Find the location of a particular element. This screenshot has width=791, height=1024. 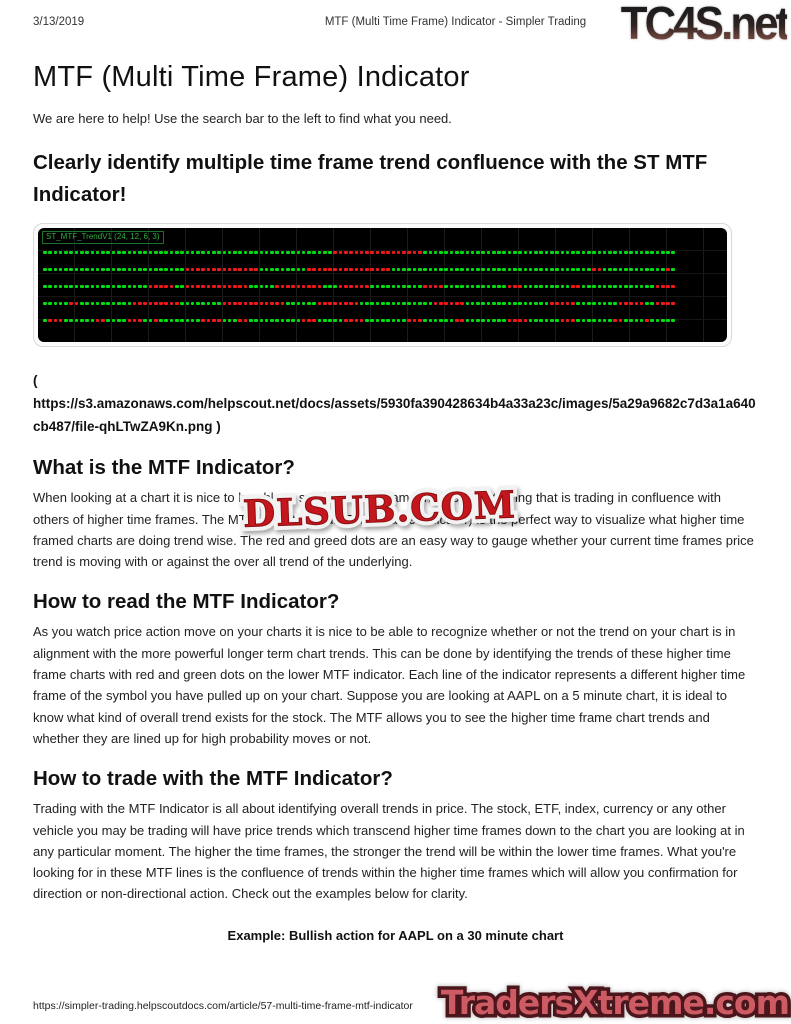

dot-rows is located at coordinates (362, 293).